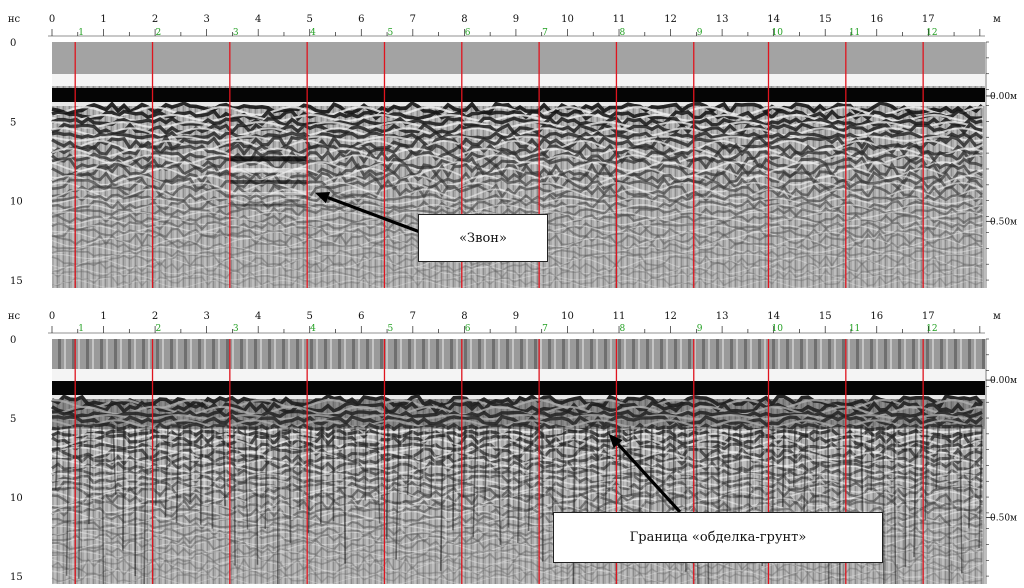 This screenshot has width=1024, height=588. I want to click on marker-label: 1, so click(81, 33).